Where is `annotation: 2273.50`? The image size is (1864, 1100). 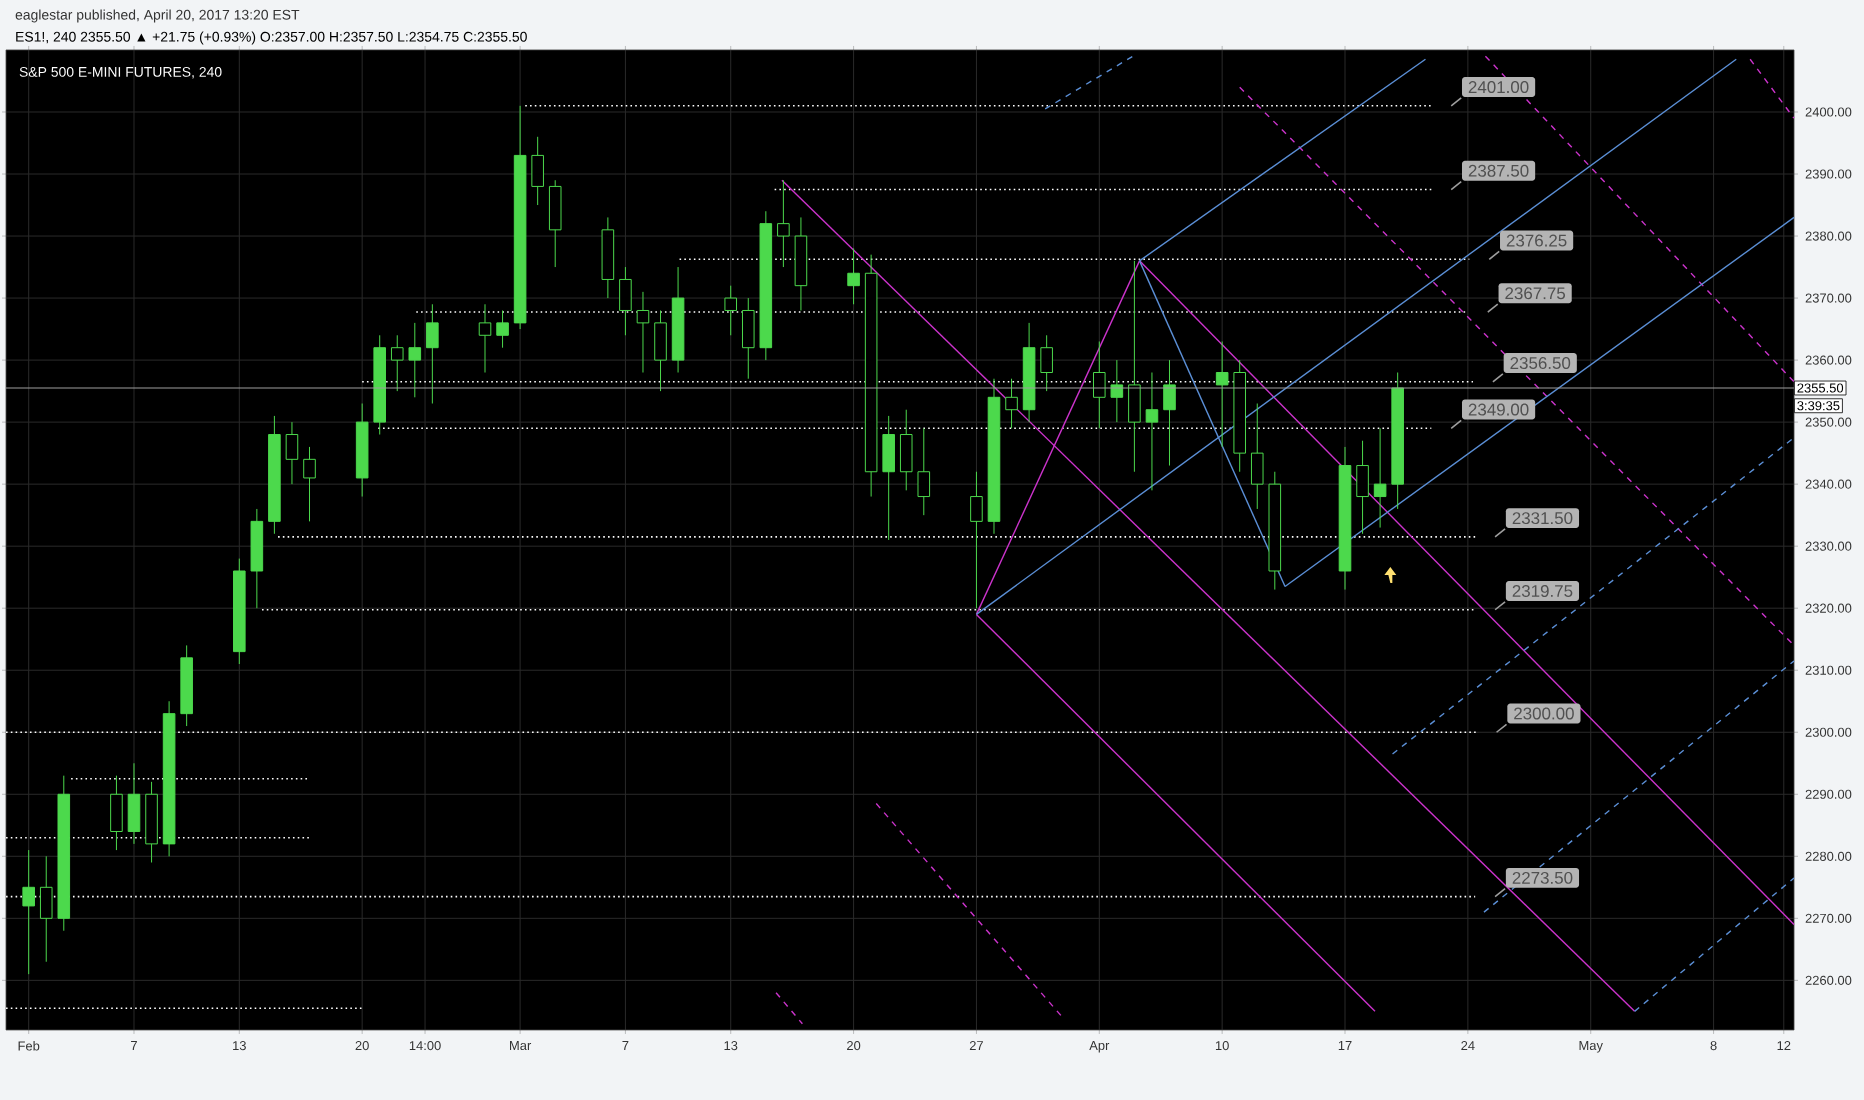 annotation: 2273.50 is located at coordinates (1542, 877).